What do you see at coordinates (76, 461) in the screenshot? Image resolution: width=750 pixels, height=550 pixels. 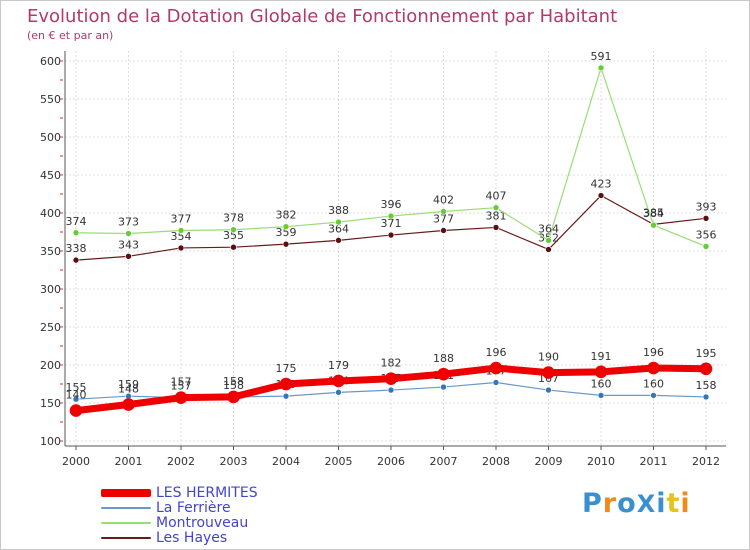 I see `x-tick-label-2000: 2000` at bounding box center [76, 461].